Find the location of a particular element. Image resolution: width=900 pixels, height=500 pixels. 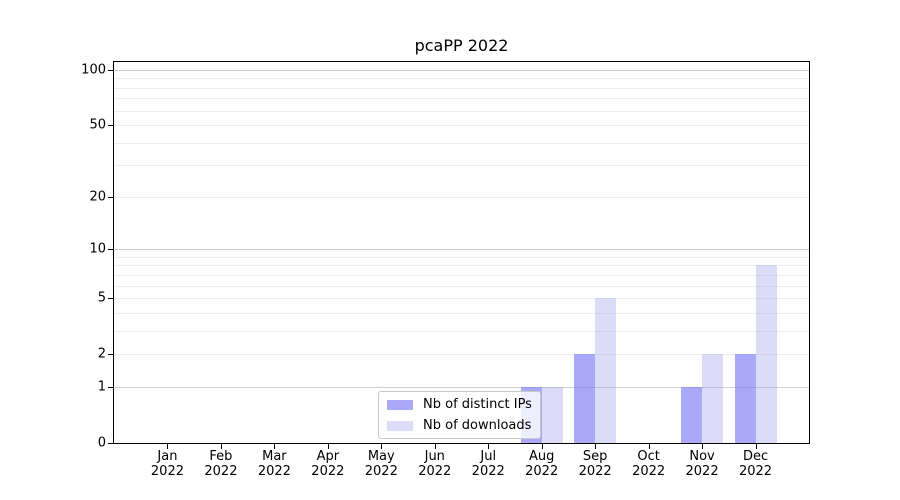

legend-item-downloads: Nb of downloads is located at coordinates (459, 425).